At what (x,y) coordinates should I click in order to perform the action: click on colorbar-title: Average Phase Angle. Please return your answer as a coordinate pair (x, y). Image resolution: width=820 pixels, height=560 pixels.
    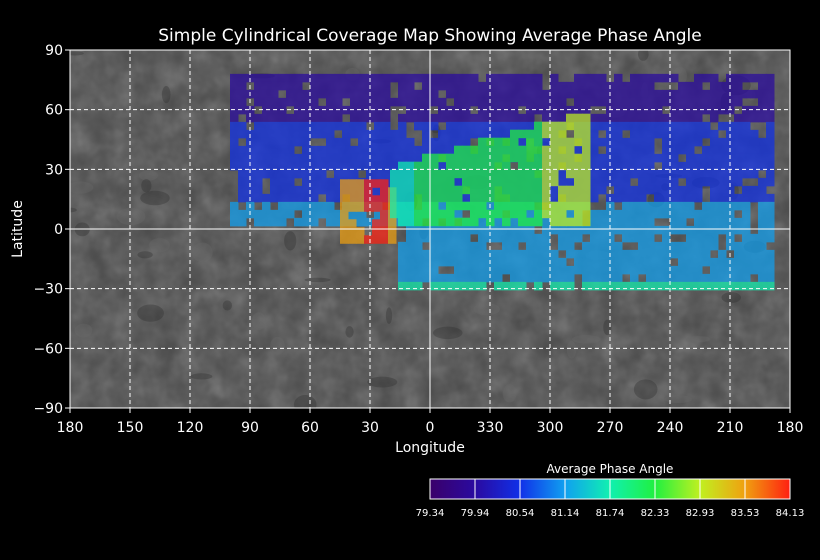
    Looking at the image, I should click on (610, 469).